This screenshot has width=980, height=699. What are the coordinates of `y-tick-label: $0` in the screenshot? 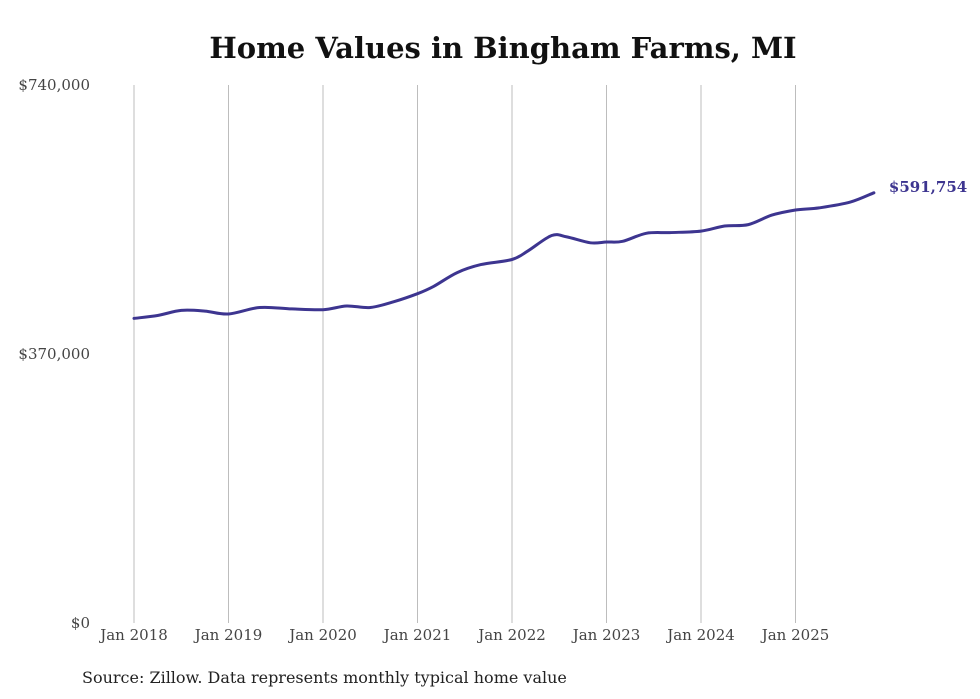 It's located at (80, 623).